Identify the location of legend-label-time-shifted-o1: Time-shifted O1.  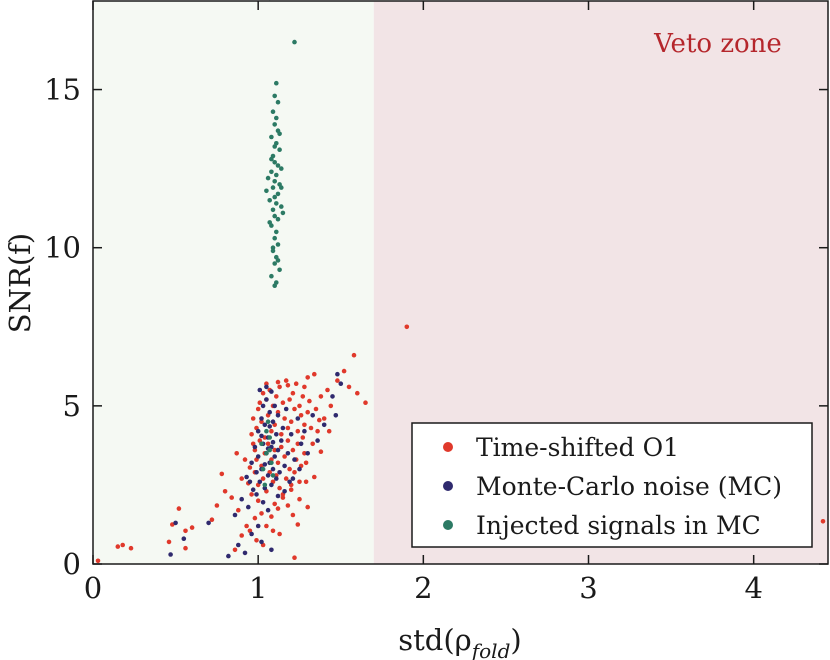
(577, 447).